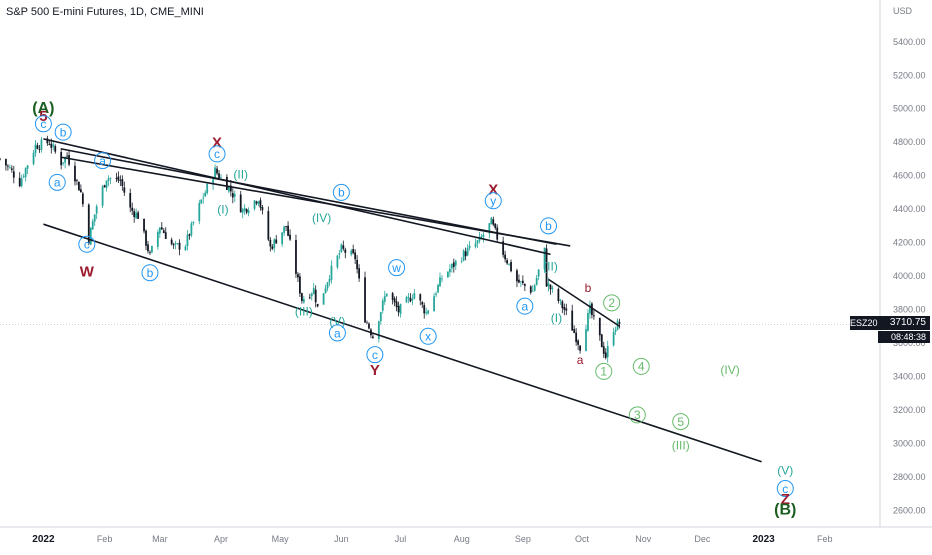 This screenshot has height=555, width=932. I want to click on wave-label: (B), so click(785, 509).